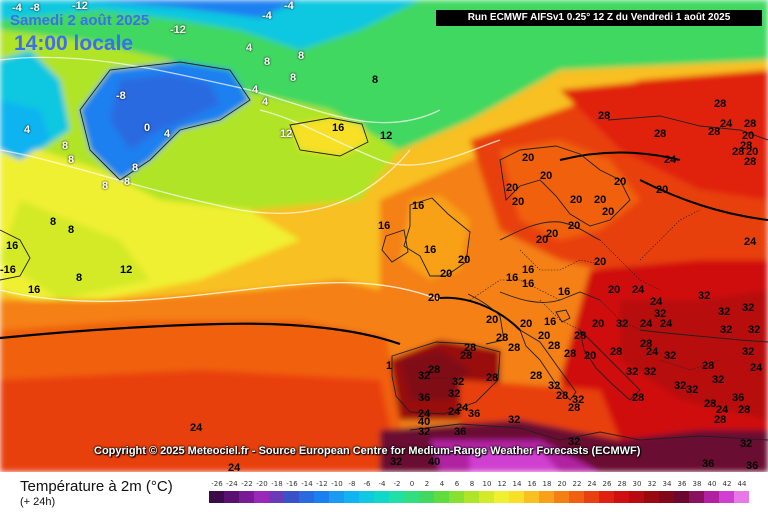 Image resolution: width=768 pixels, height=512 pixels. What do you see at coordinates (12, 246) in the screenshot?
I see `temperature-label: 16` at bounding box center [12, 246].